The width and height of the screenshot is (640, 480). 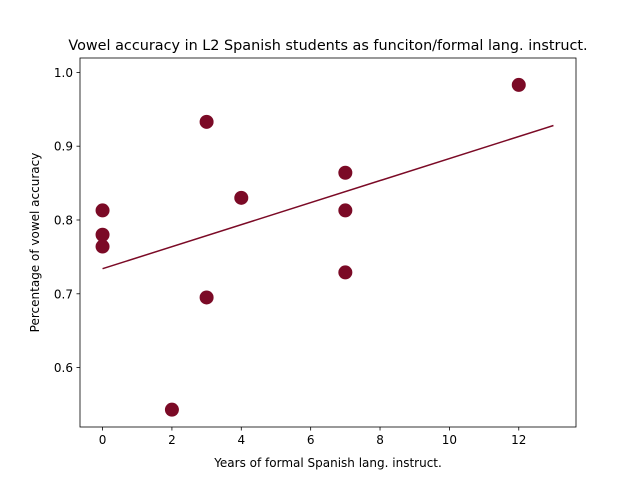 What do you see at coordinates (518, 440) in the screenshot?
I see `x-tick-label: 12` at bounding box center [518, 440].